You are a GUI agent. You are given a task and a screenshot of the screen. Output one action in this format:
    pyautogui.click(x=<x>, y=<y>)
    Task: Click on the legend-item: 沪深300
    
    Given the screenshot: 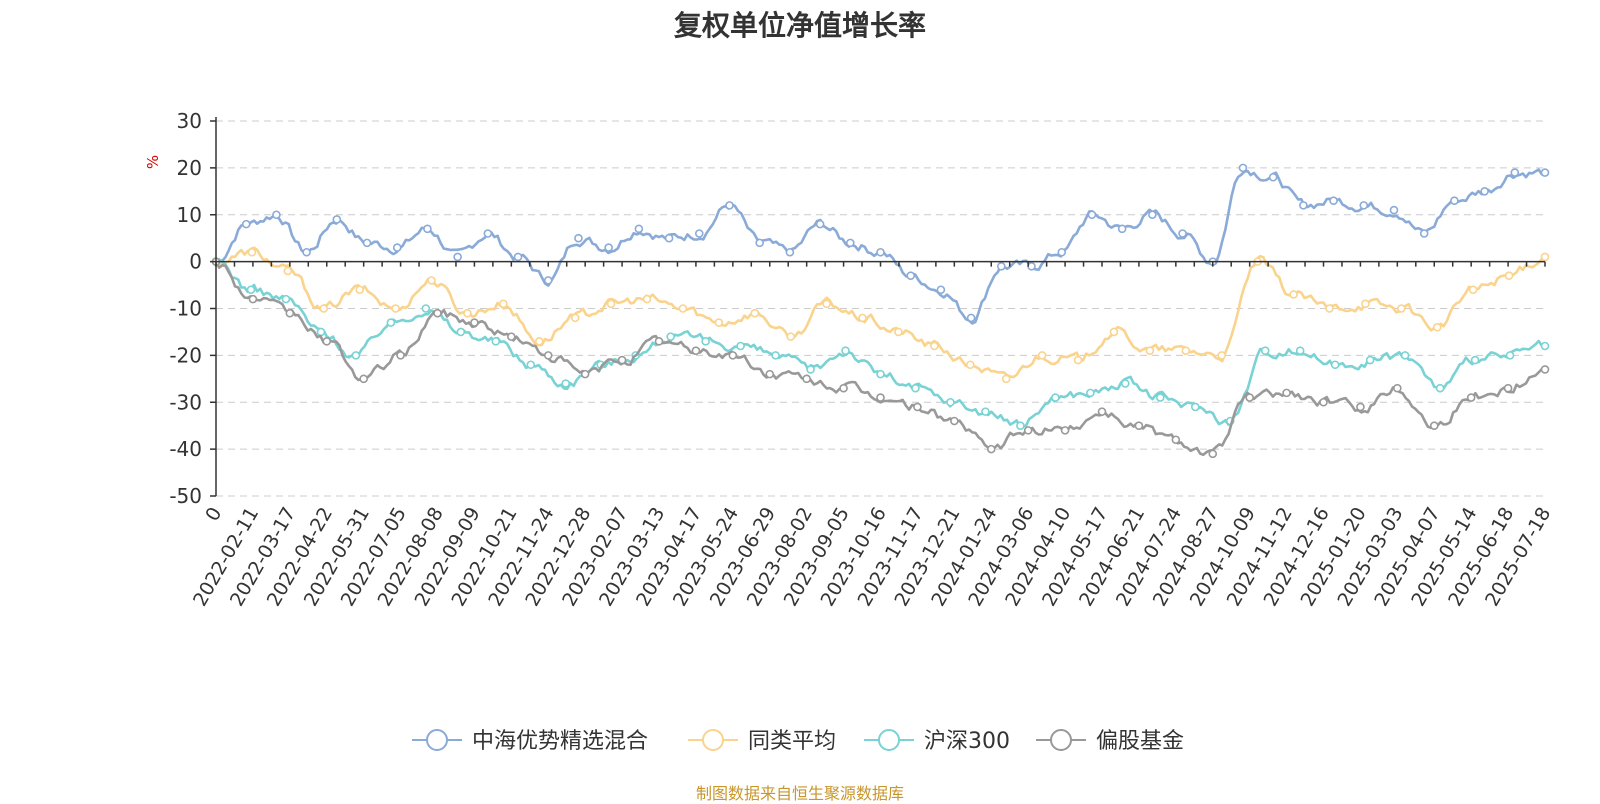 What is the action you would take?
    pyautogui.click(x=937, y=741)
    